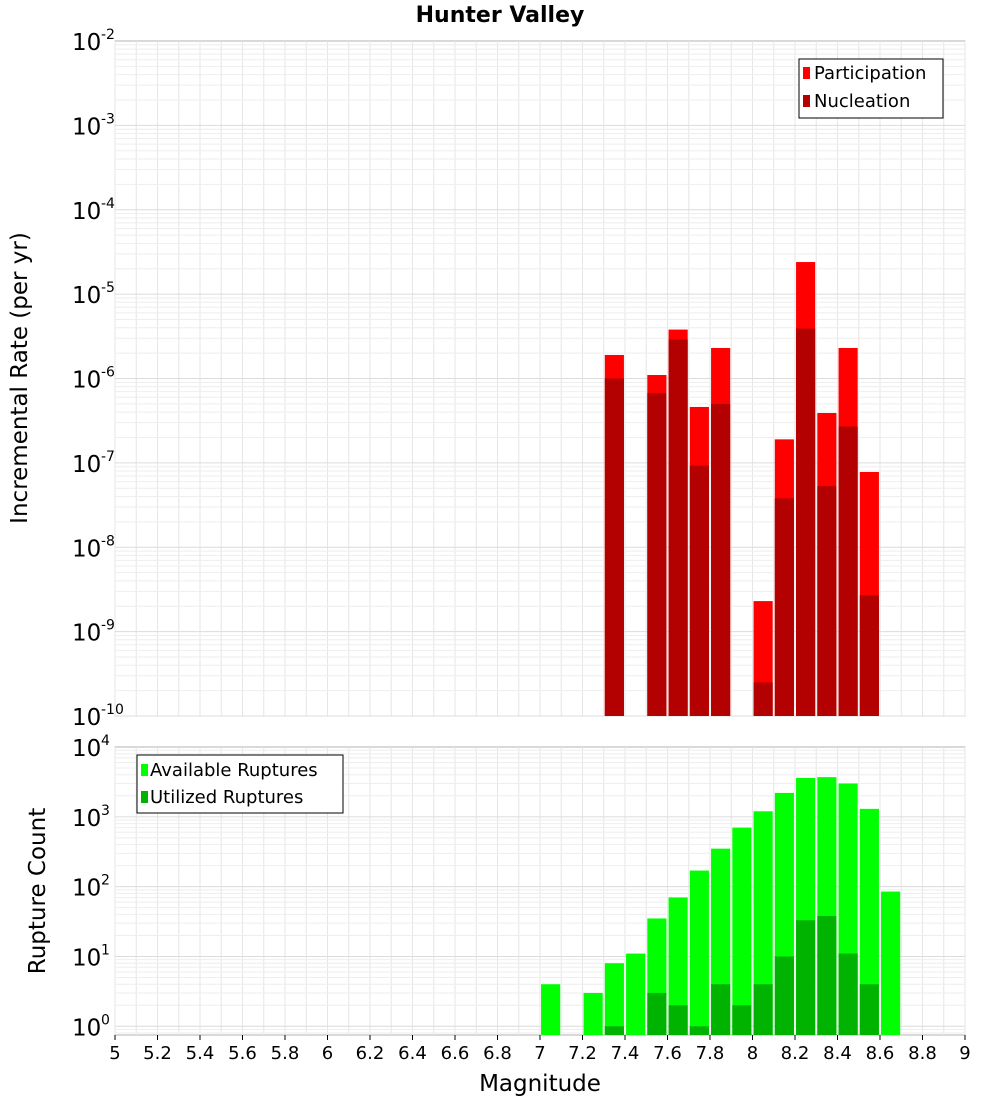  What do you see at coordinates (108, 204) in the screenshot?
I see `rate-y-tick-exponent: -4` at bounding box center [108, 204].